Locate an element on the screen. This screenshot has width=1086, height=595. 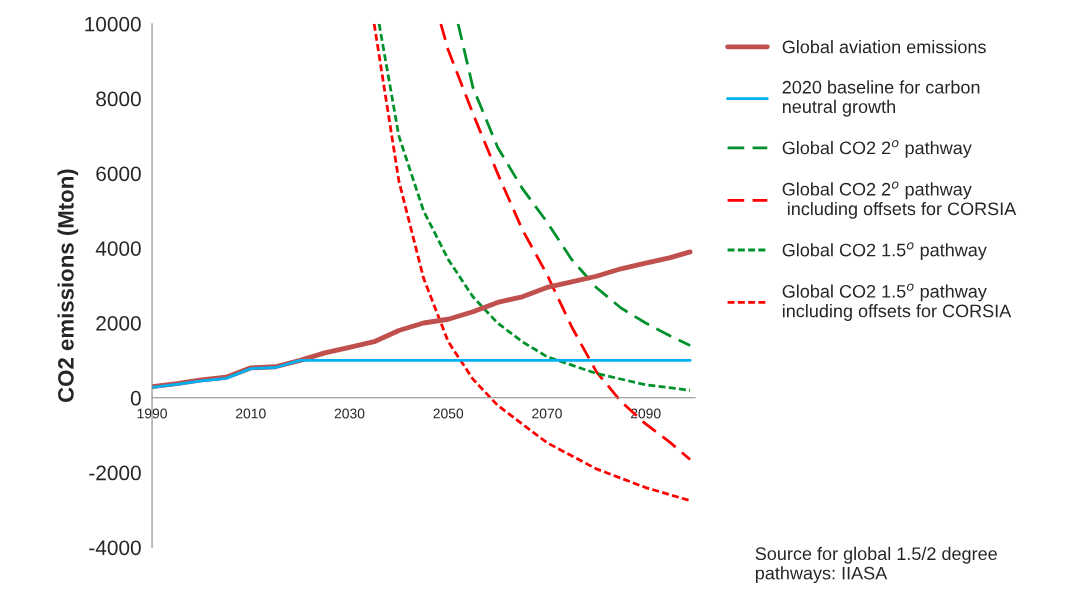
x-tick-label: 2050 is located at coordinates (448, 413).